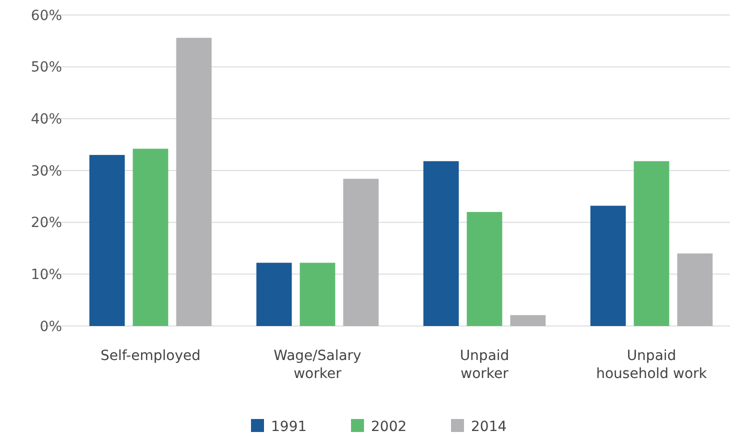  I want to click on y-tick-label: 30%, so click(46, 171).